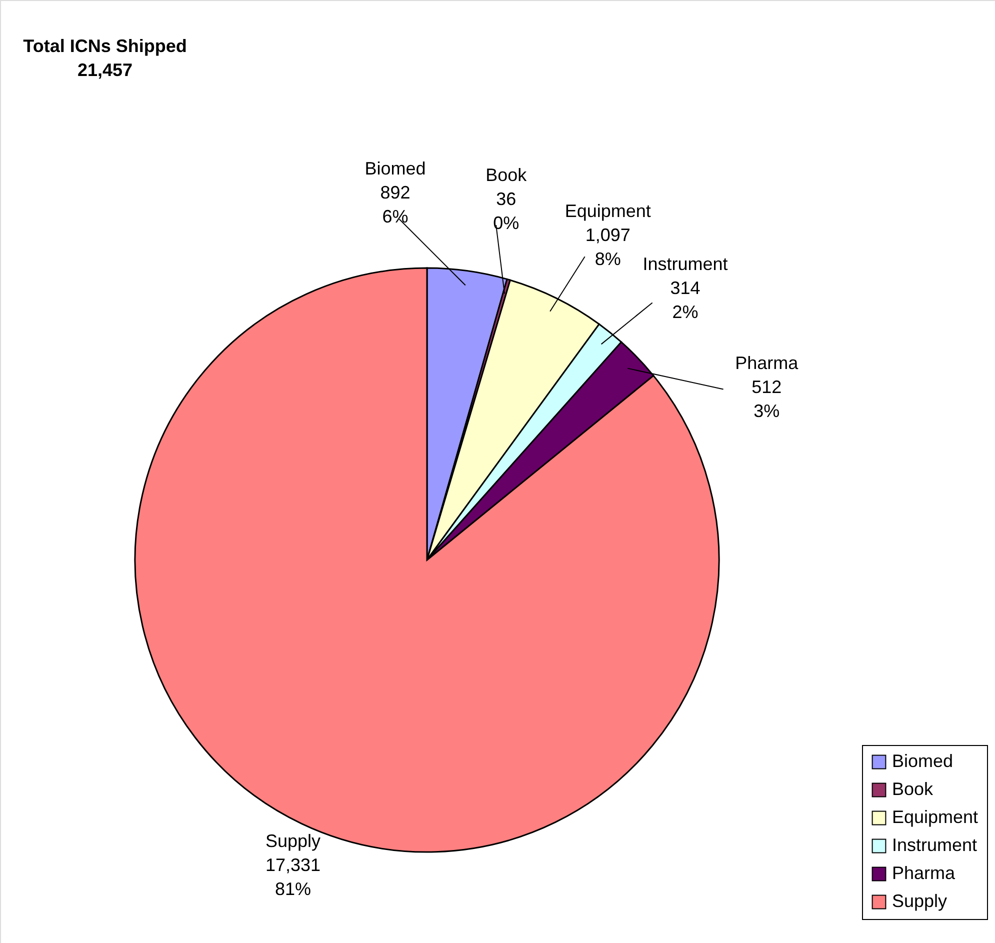  What do you see at coordinates (607, 247) in the screenshot?
I see `data-label: 1,097 8%` at bounding box center [607, 247].